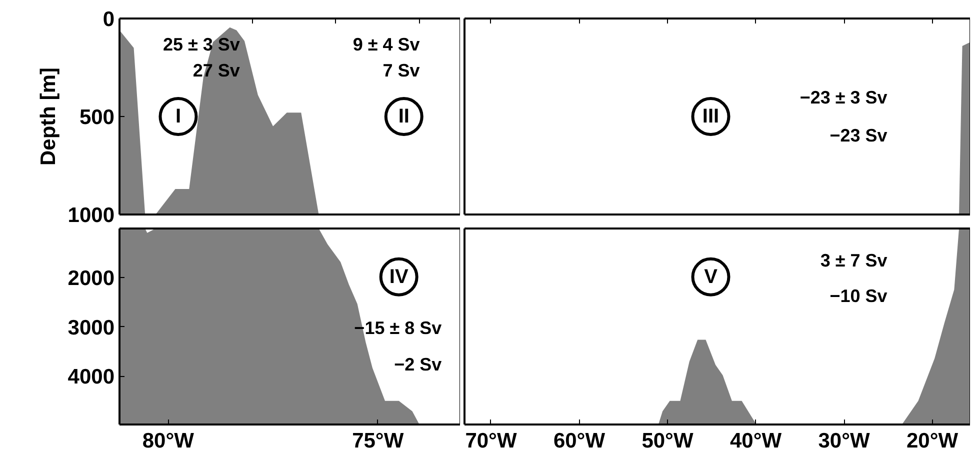  Describe the element at coordinates (168, 441) in the screenshot. I see `x-tick-label: 80°W` at that location.